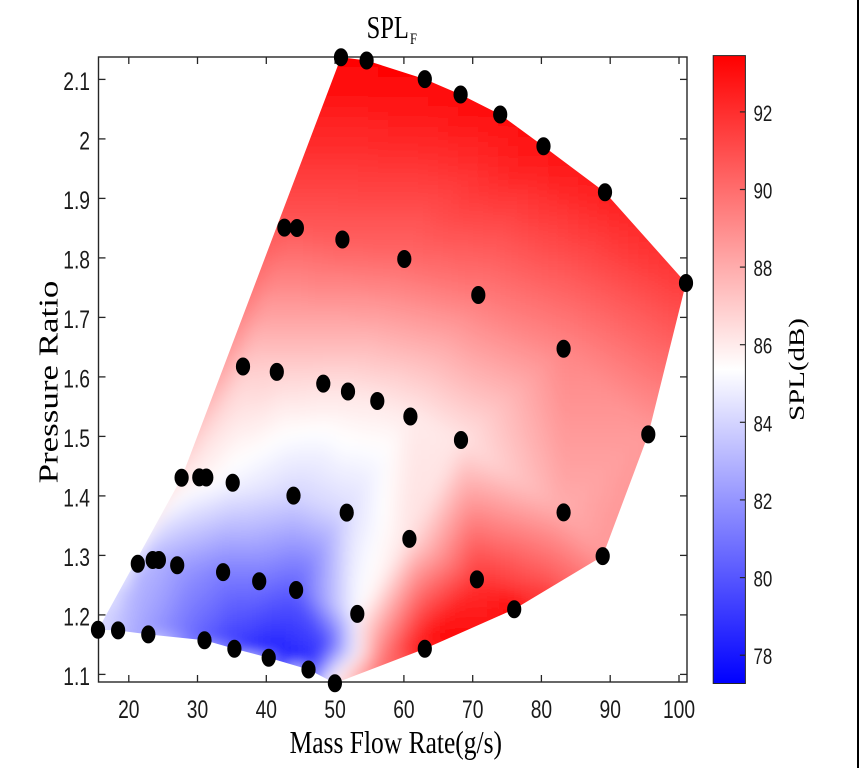  What do you see at coordinates (48, 382) in the screenshot?
I see `svg-text: Pressure Ratio` at bounding box center [48, 382].